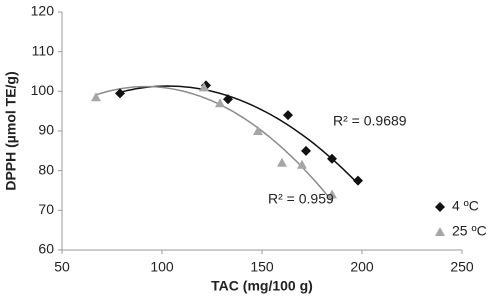 The height and width of the screenshot is (300, 500). I want to click on legend-label: 4 ºC, so click(465, 206).